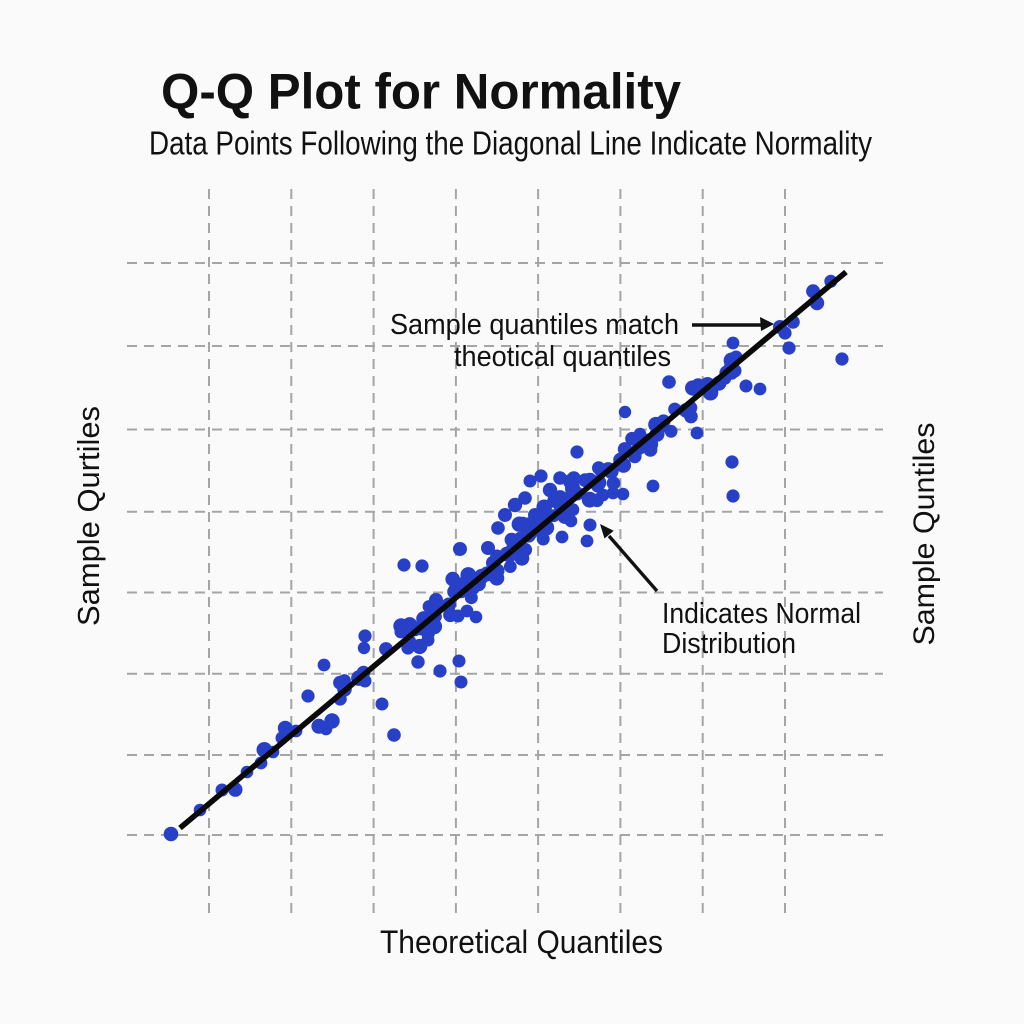  What do you see at coordinates (521, 942) in the screenshot?
I see `svg-text: Theoretical Quantiles` at bounding box center [521, 942].